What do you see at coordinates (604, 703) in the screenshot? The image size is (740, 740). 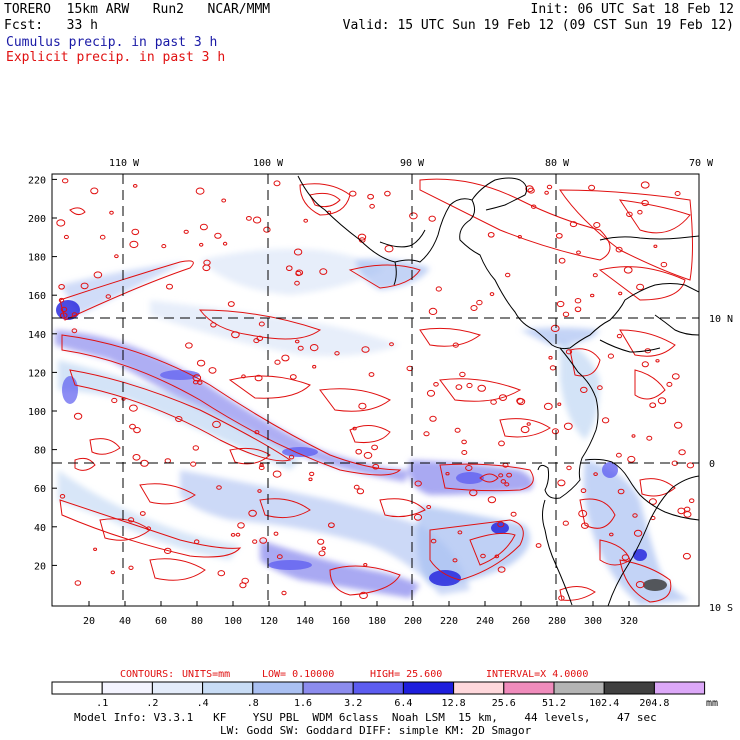 I see `colorbar-label: 102.4` at bounding box center [604, 703].